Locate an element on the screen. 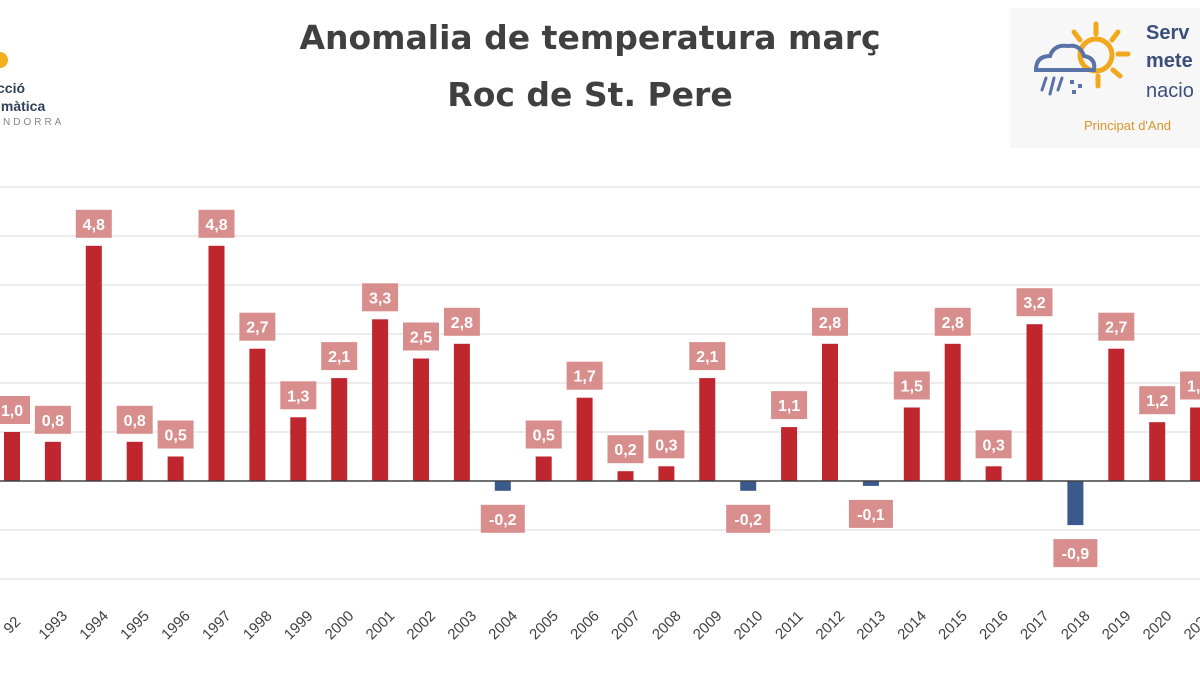 Image resolution: width=1200 pixels, height=675 pixels. logo-left-line-2: imàtica is located at coordinates (23, 106).